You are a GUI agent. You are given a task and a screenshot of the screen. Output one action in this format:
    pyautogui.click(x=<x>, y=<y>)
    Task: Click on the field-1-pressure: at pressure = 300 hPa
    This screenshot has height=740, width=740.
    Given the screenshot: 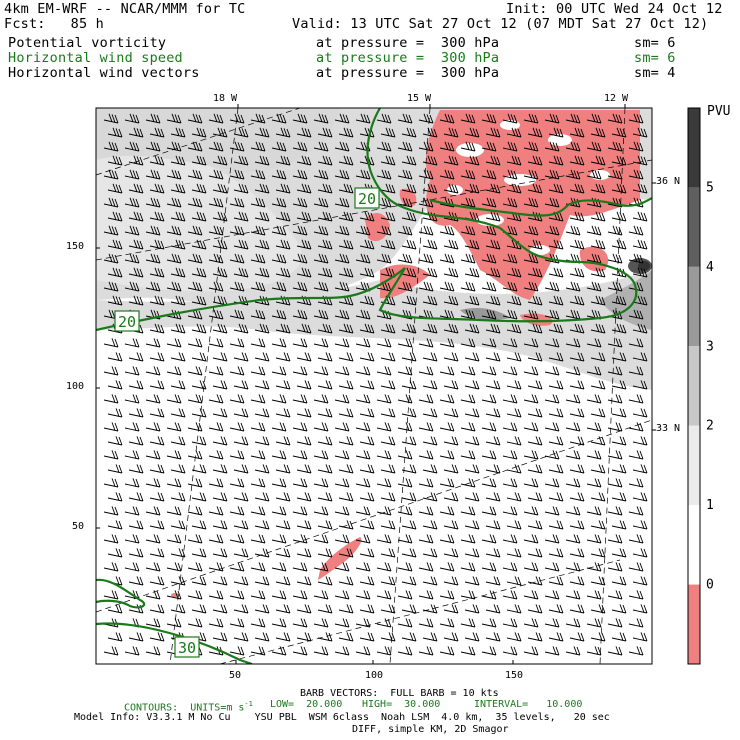 What is the action you would take?
    pyautogui.click(x=408, y=43)
    